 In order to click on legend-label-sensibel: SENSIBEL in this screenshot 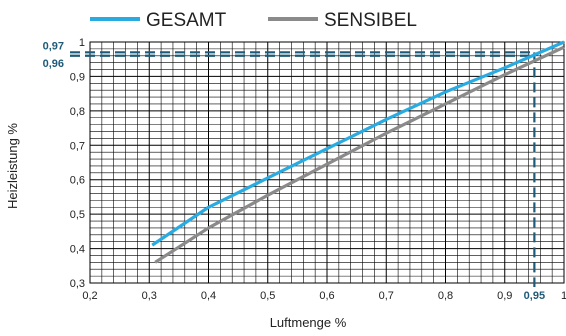, I will do `click(370, 20)`.